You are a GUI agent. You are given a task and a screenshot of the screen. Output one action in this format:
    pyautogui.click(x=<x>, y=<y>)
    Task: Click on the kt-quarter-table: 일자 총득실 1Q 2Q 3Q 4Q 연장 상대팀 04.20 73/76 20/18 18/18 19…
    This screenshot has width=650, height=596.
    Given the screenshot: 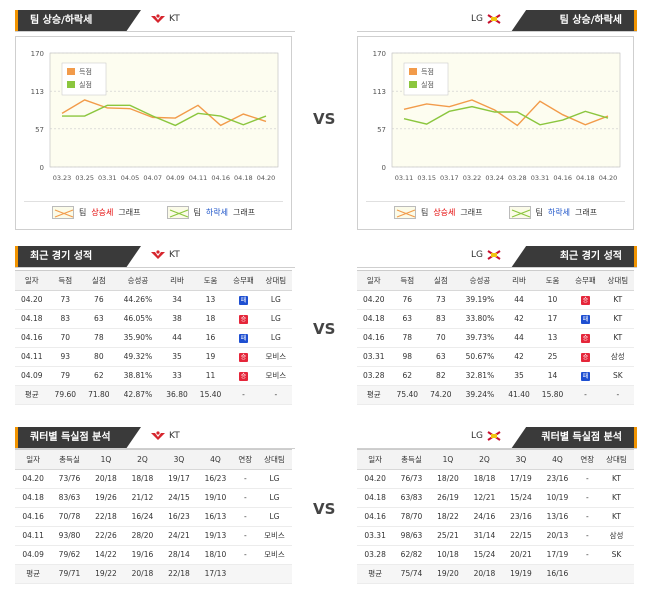 What is the action you would take?
    pyautogui.click(x=153, y=517)
    